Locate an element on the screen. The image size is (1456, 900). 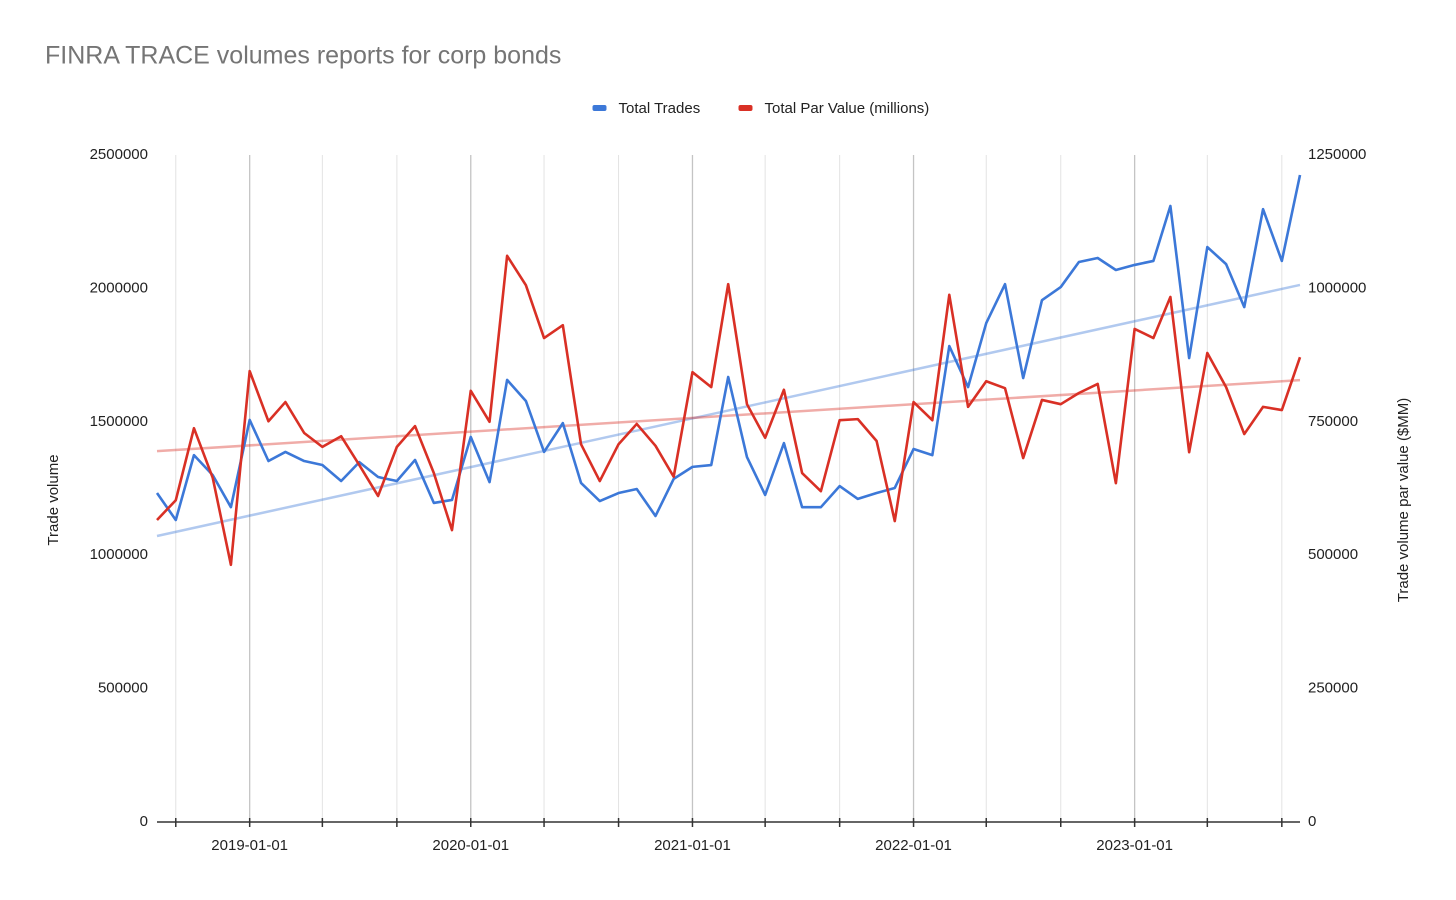
x-tick-label: 2022-01-01 is located at coordinates (913, 845).